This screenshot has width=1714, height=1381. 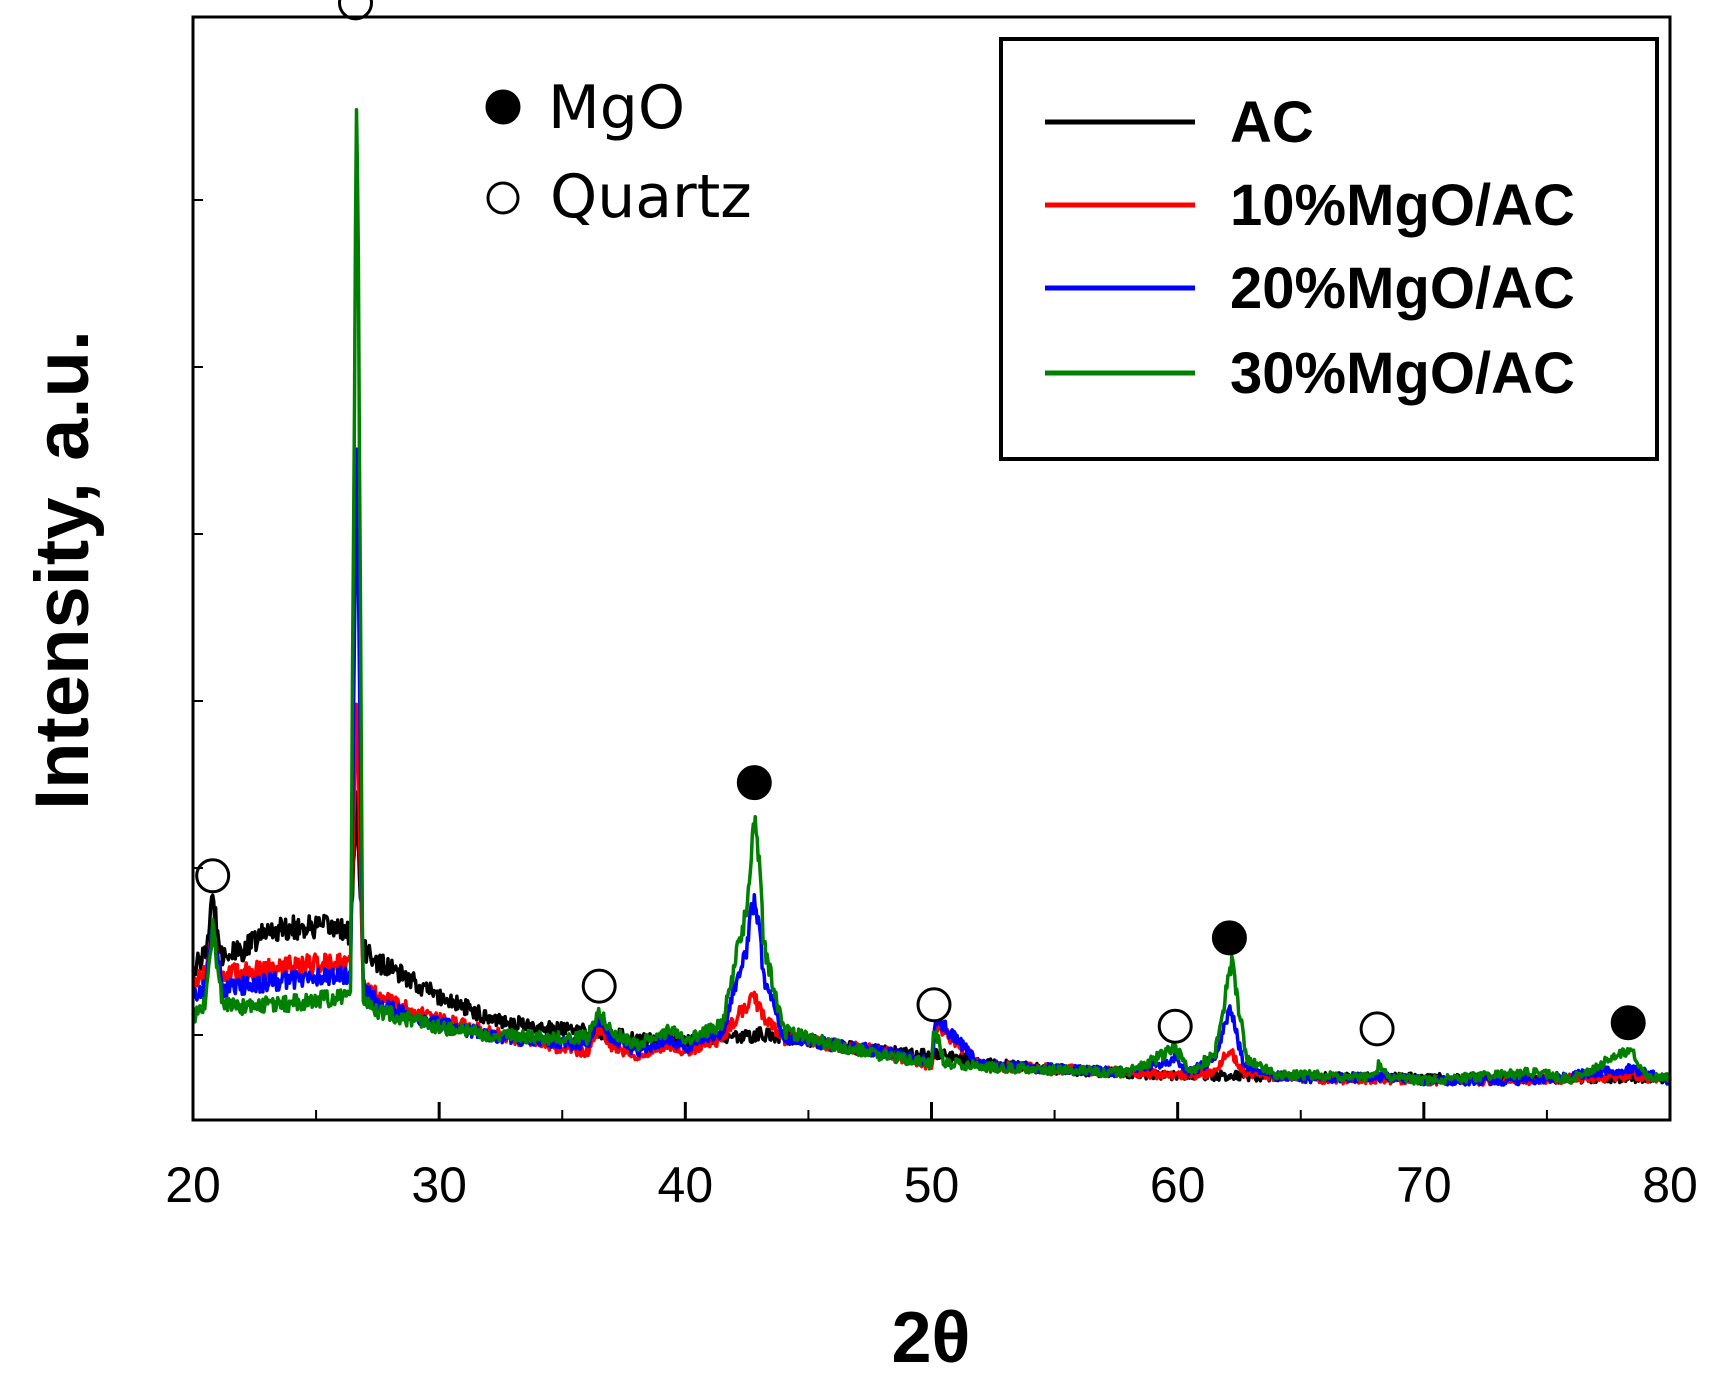 What do you see at coordinates (932, 1185) in the screenshot?
I see `x-tick-label: 50` at bounding box center [932, 1185].